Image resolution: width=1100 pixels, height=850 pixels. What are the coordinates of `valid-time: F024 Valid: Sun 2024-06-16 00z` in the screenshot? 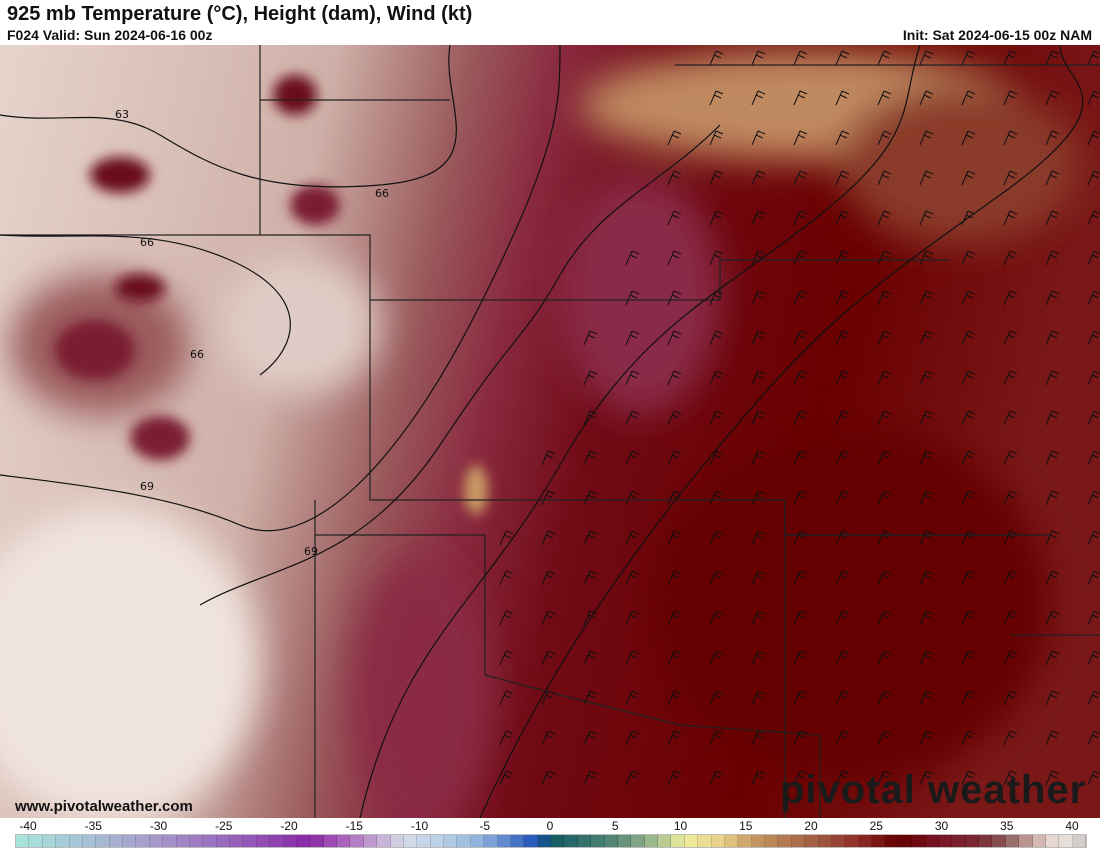 It's located at (110, 35).